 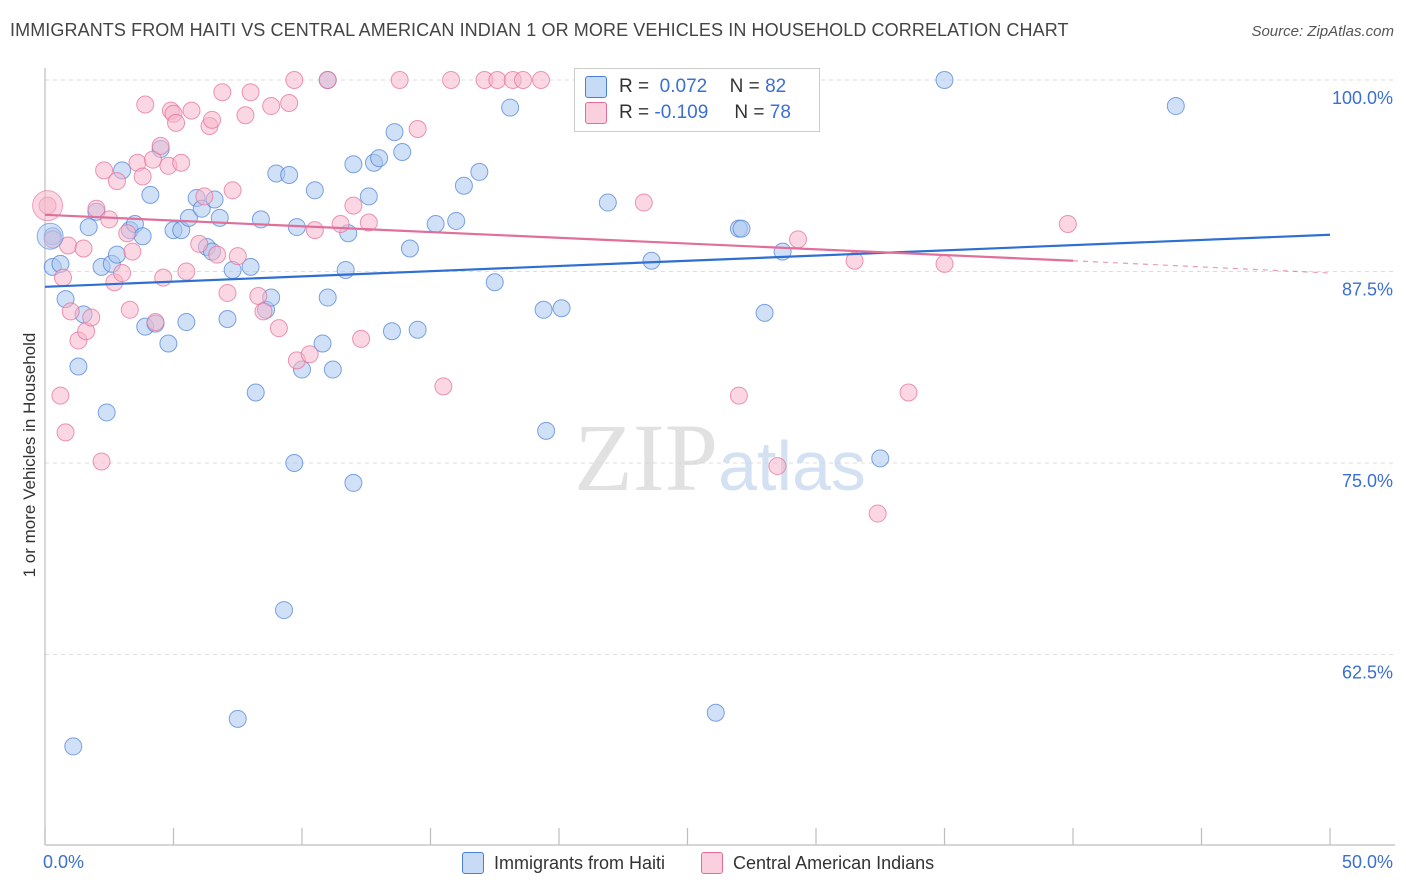 What do you see at coordinates (646, 457) in the screenshot?
I see `watermark-zip: ZIP` at bounding box center [646, 457].